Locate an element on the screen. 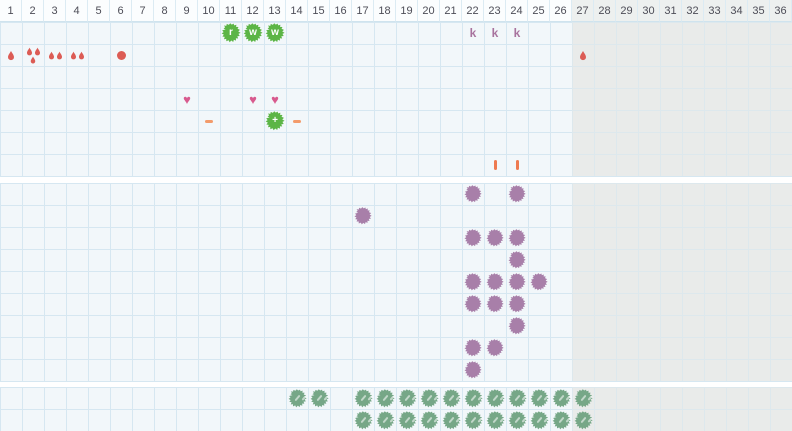 This screenshot has width=792, height=431. week-label: 17 is located at coordinates (363, 11).